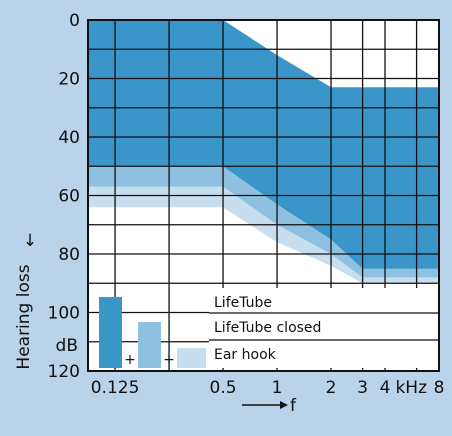 This screenshot has width=452, height=436. I want to click on x-tick-label: 0.125, so click(115, 388).